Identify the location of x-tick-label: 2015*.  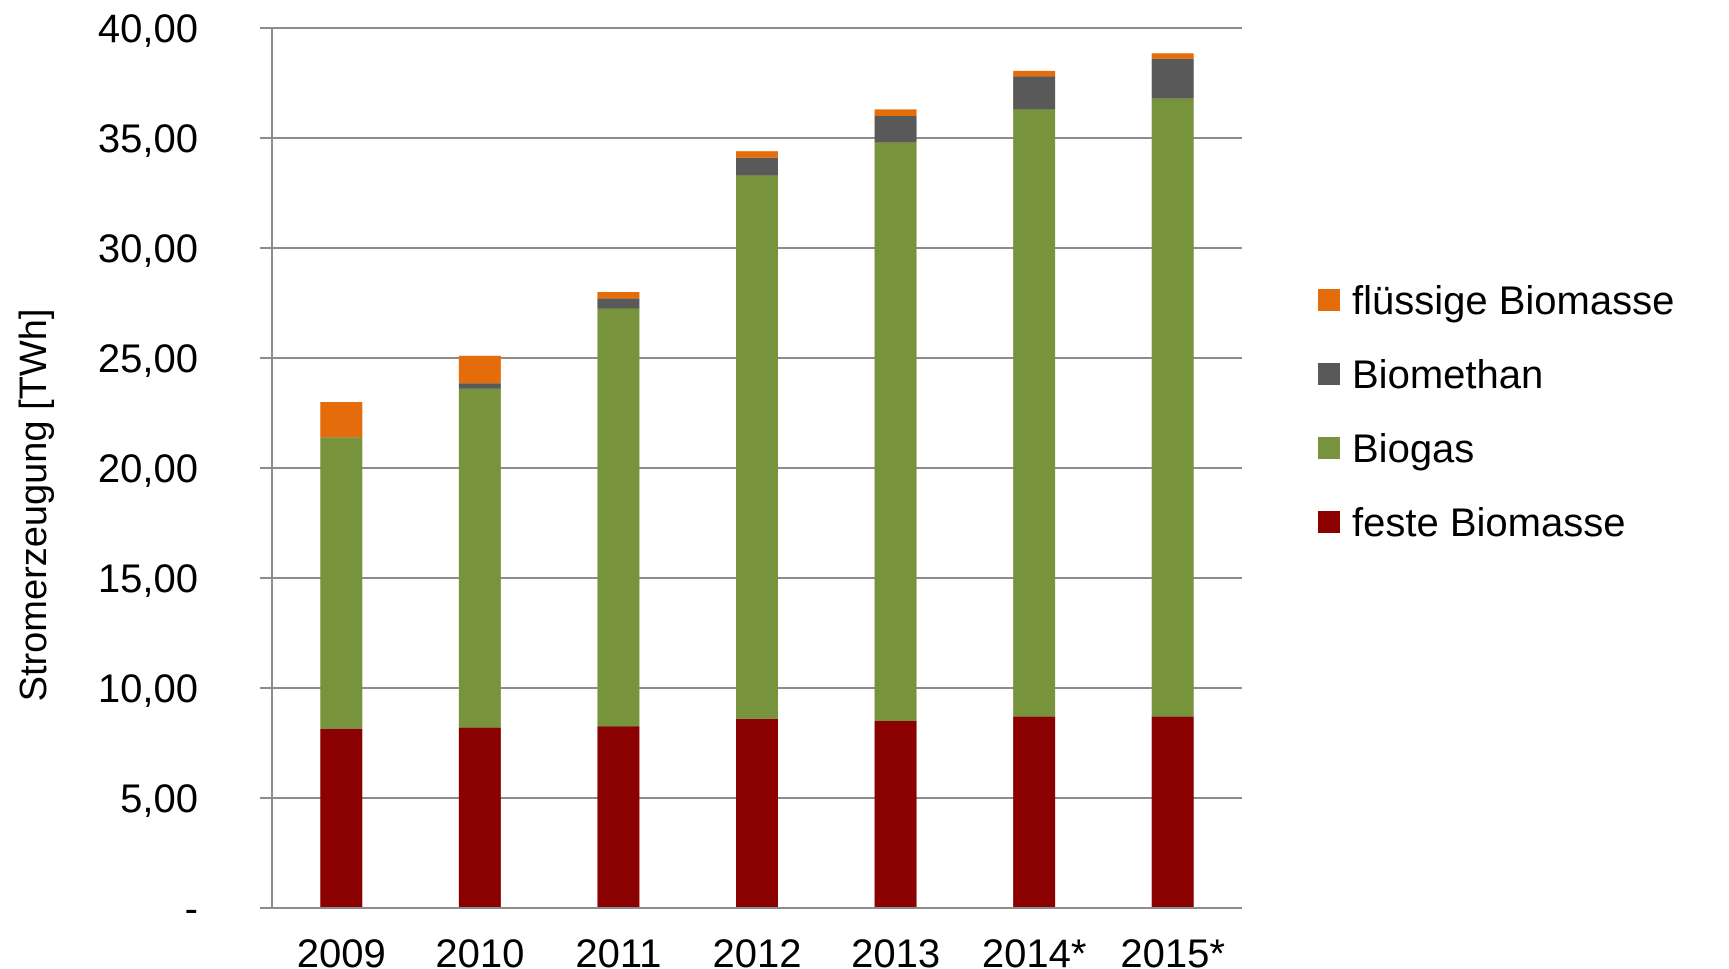
(1172, 950).